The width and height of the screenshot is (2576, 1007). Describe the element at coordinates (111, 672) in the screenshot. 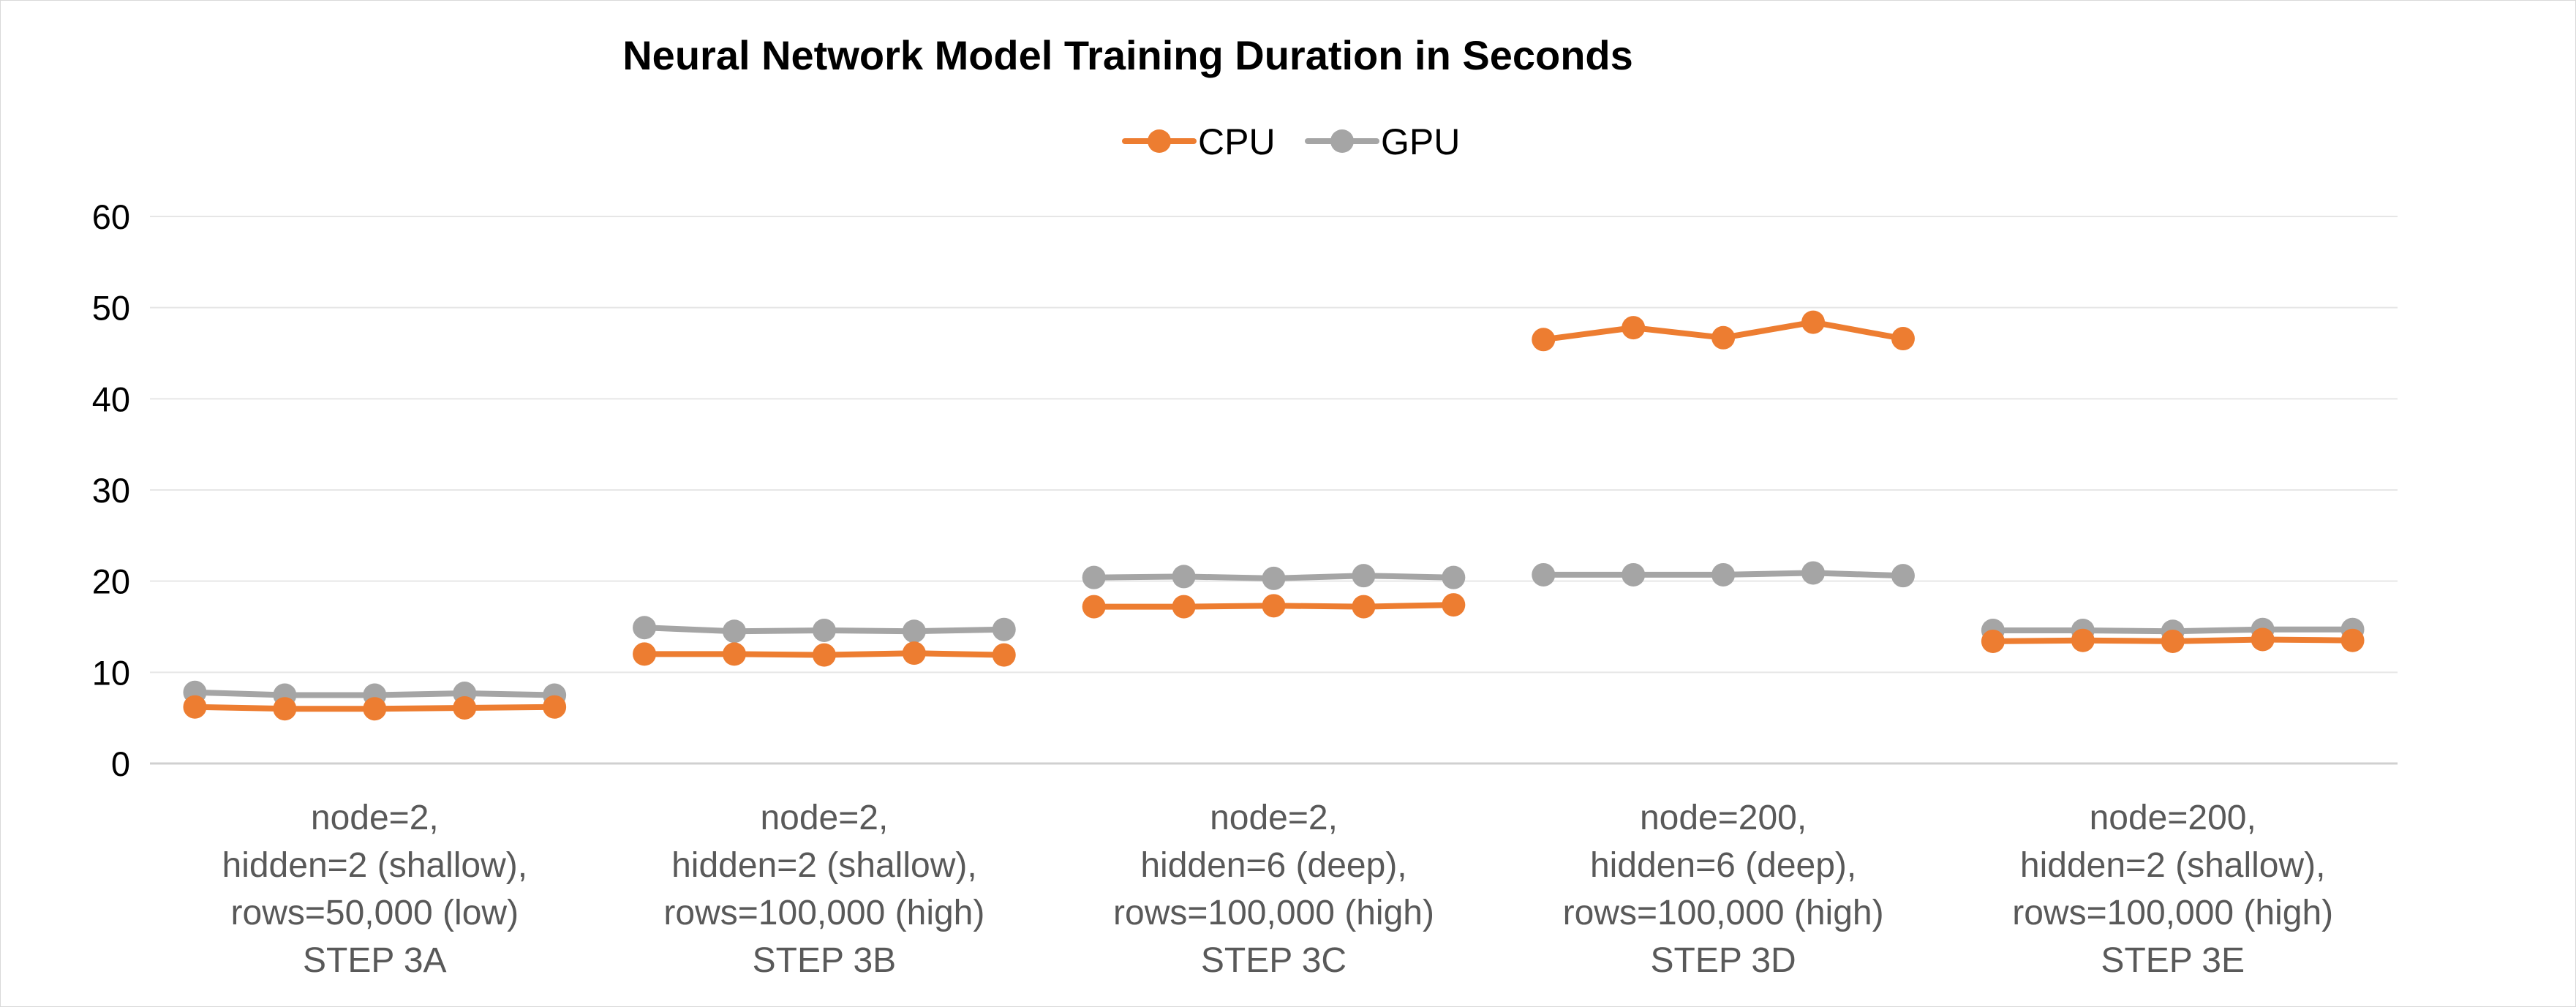

I see `y-tick-label: 10` at that location.